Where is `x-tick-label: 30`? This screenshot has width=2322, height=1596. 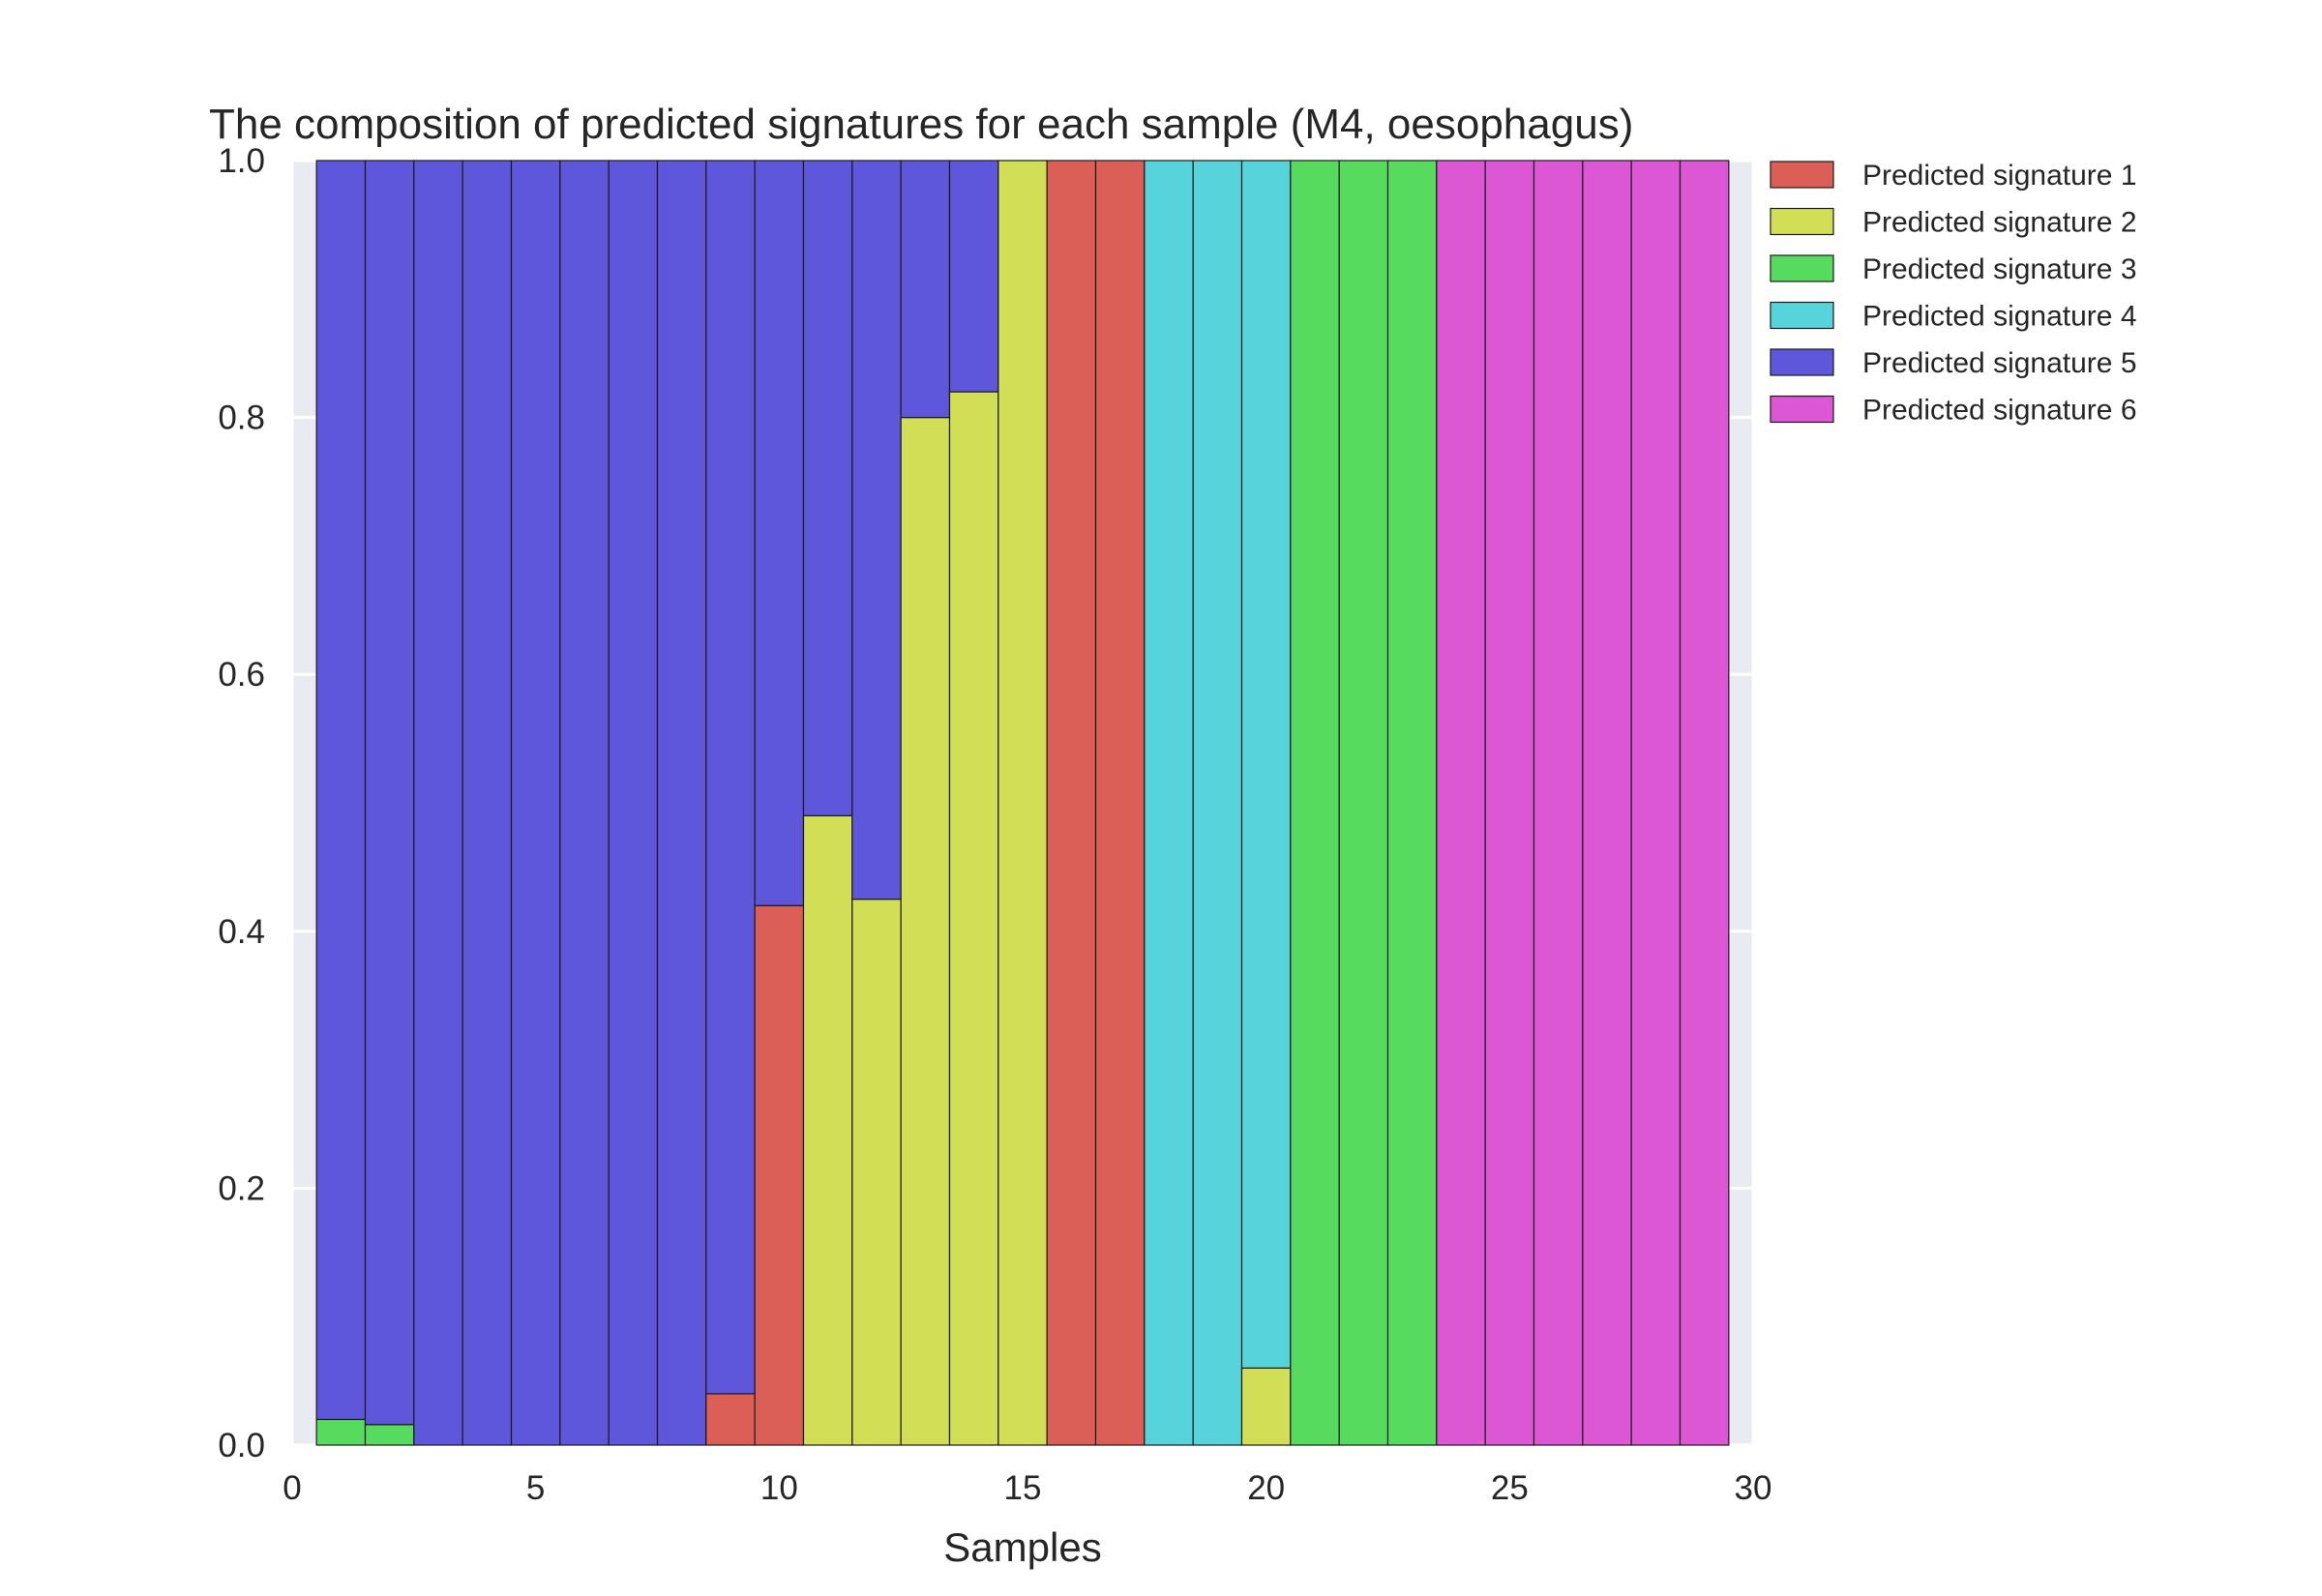 x-tick-label: 30 is located at coordinates (1753, 1488).